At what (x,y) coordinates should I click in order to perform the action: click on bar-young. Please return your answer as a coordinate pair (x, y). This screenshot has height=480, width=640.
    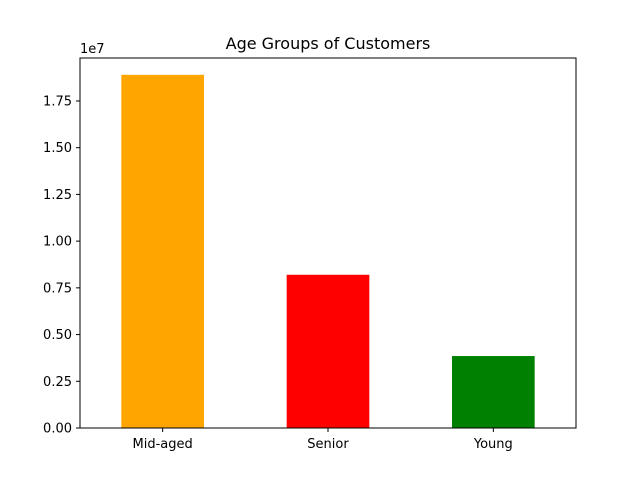
    Looking at the image, I should click on (493, 392).